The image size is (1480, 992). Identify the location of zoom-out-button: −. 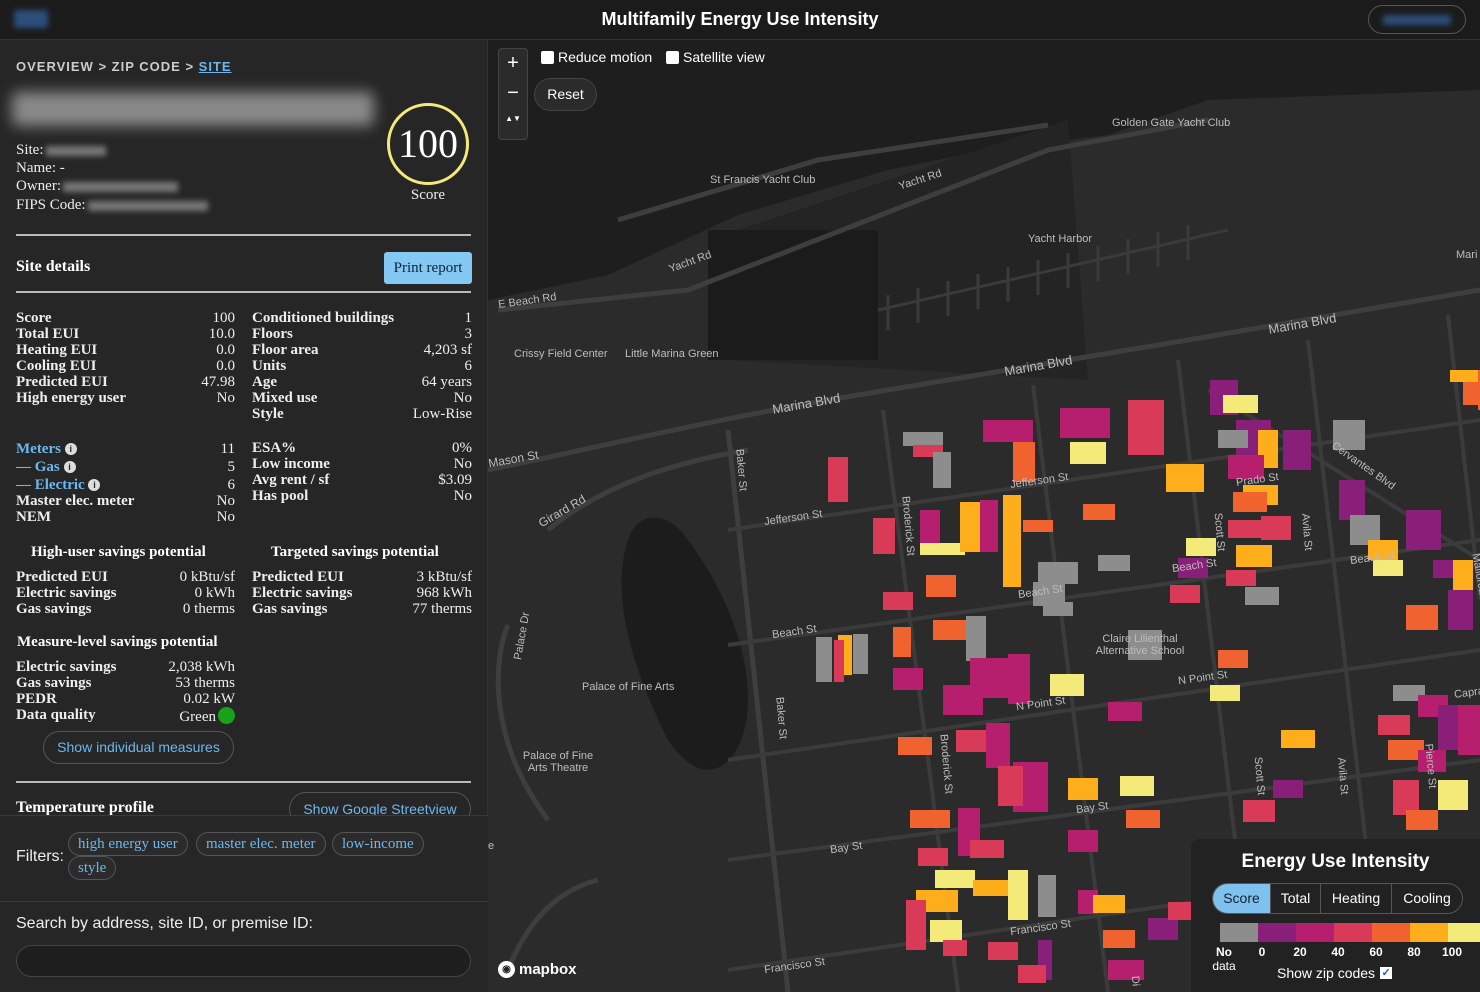
(513, 93).